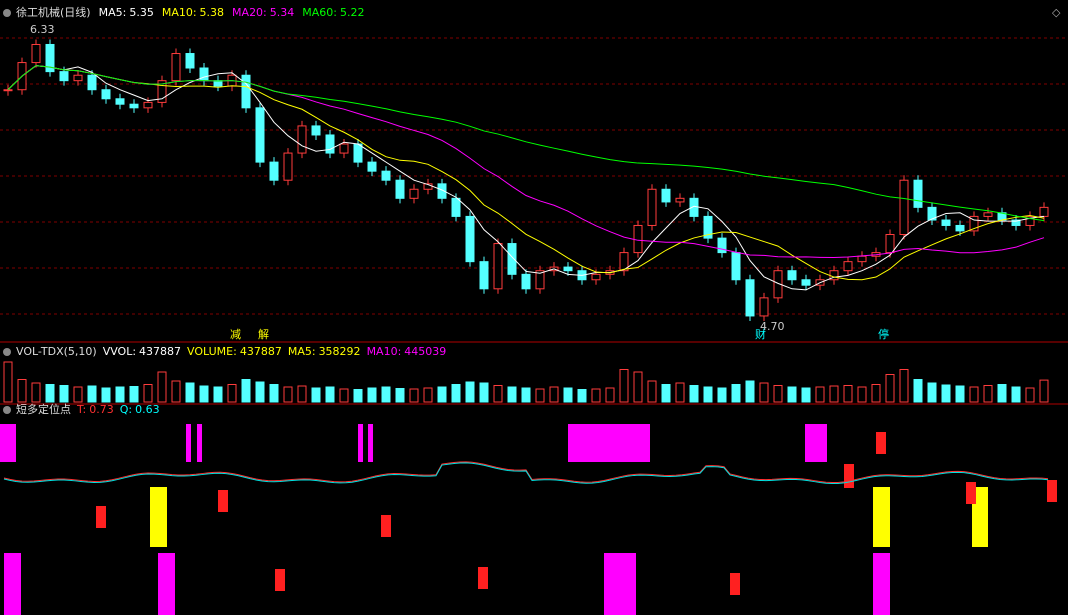 This screenshot has width=1068, height=615. I want to click on event-note: 解, so click(263, 334).